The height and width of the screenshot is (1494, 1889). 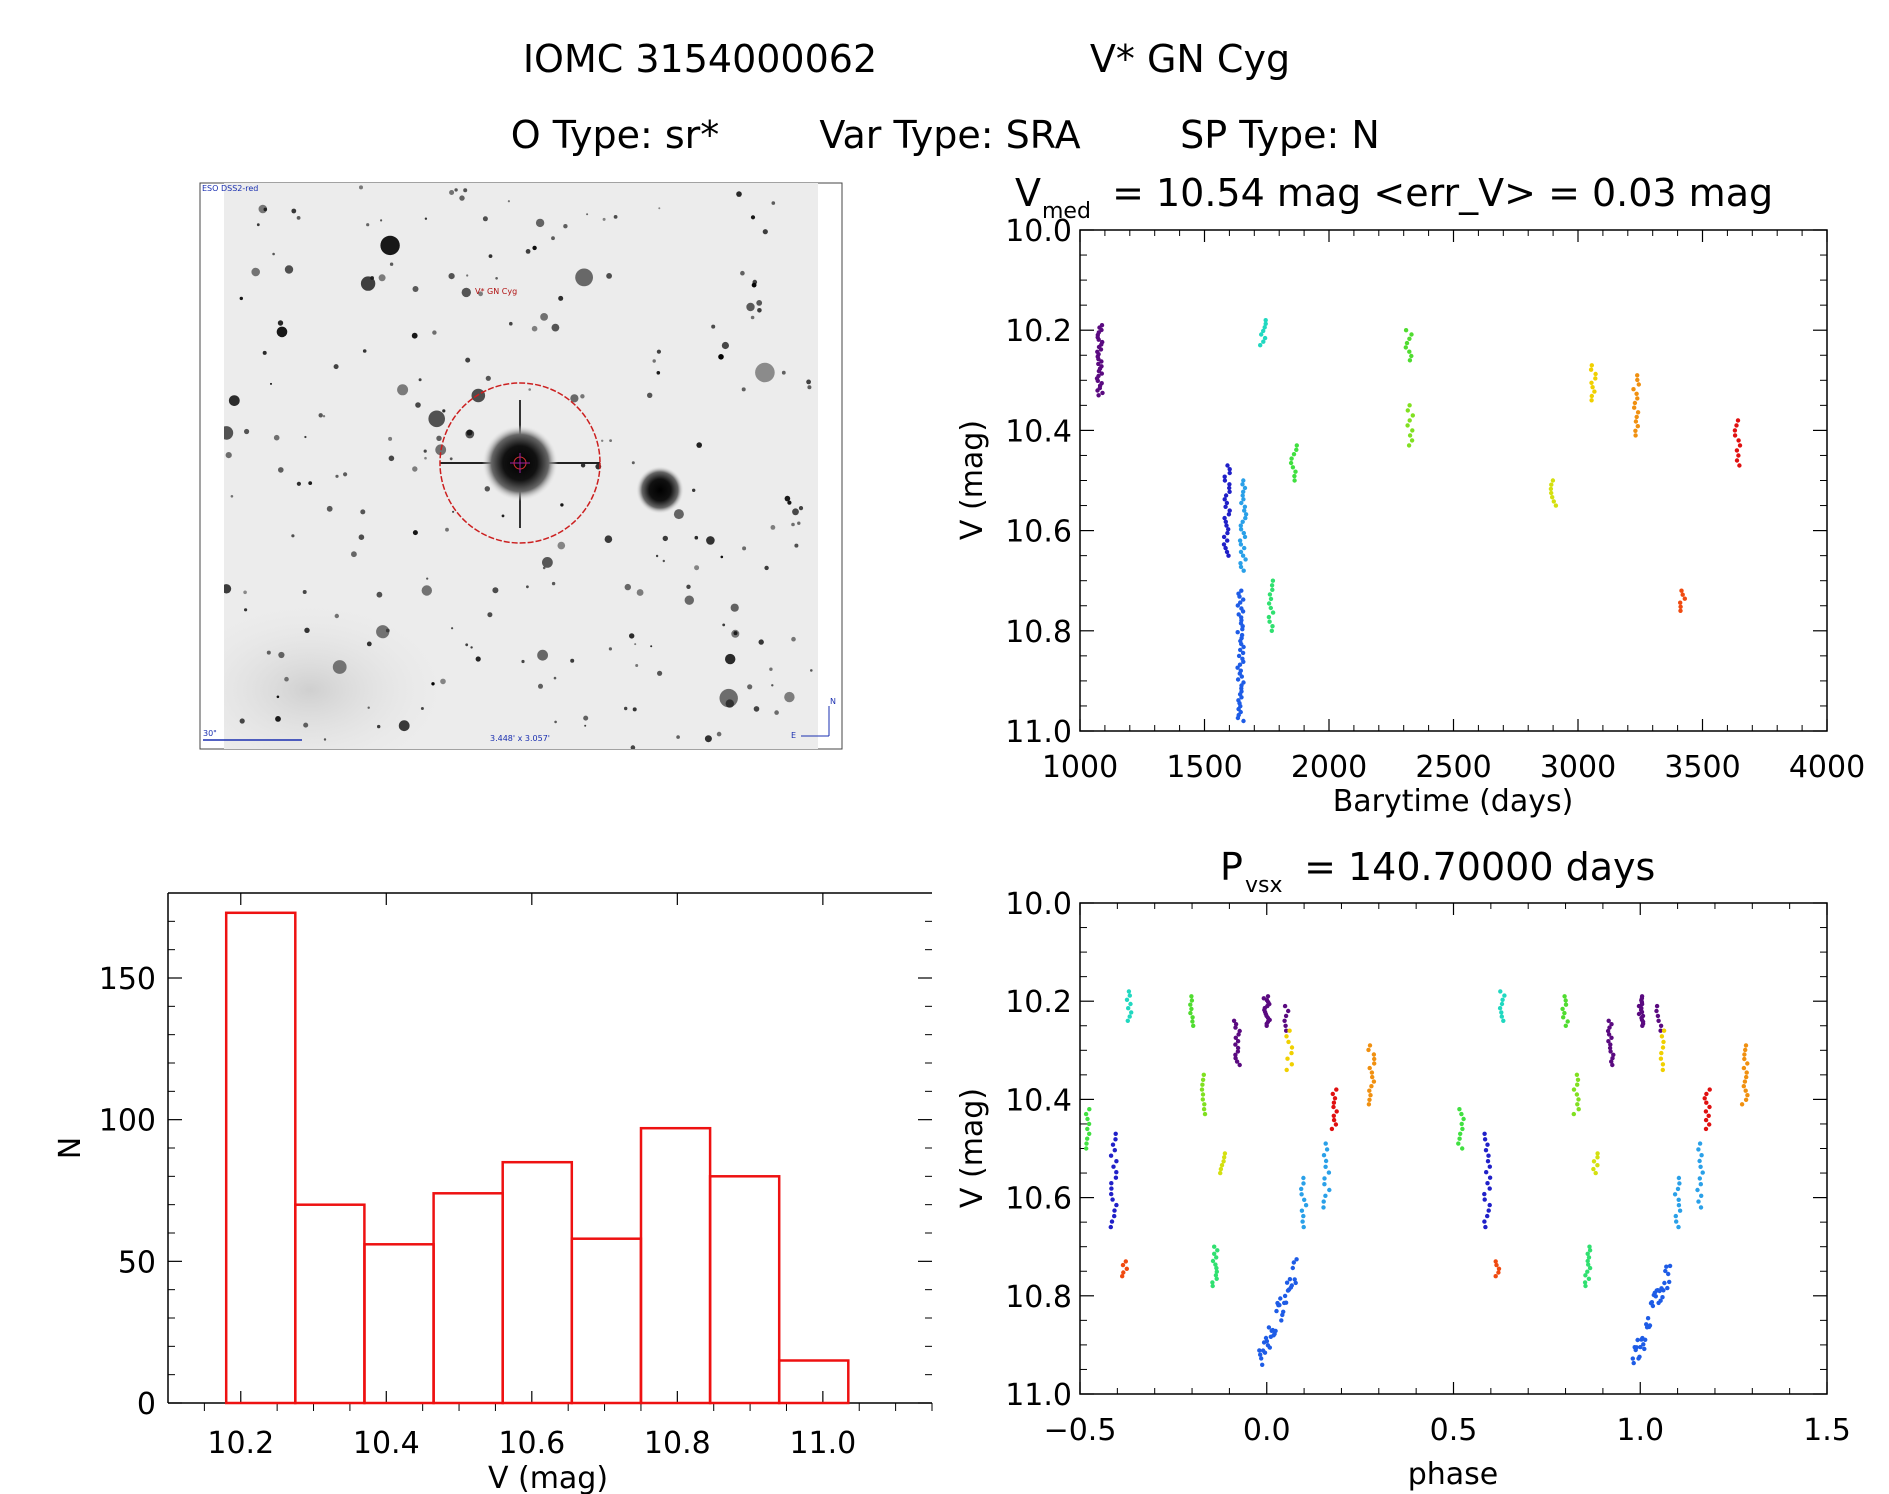 What do you see at coordinates (127, 1121) in the screenshot?
I see `y-tick-label: 100` at bounding box center [127, 1121].